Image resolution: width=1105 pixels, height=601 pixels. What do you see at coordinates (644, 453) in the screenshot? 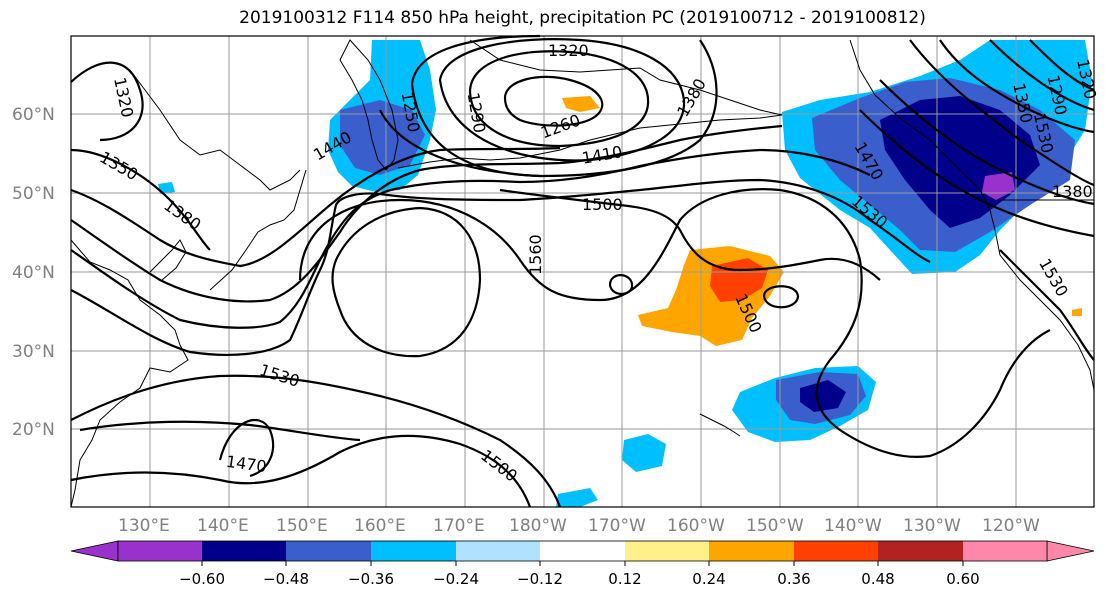
I see `precip-blue-sub-small` at bounding box center [644, 453].